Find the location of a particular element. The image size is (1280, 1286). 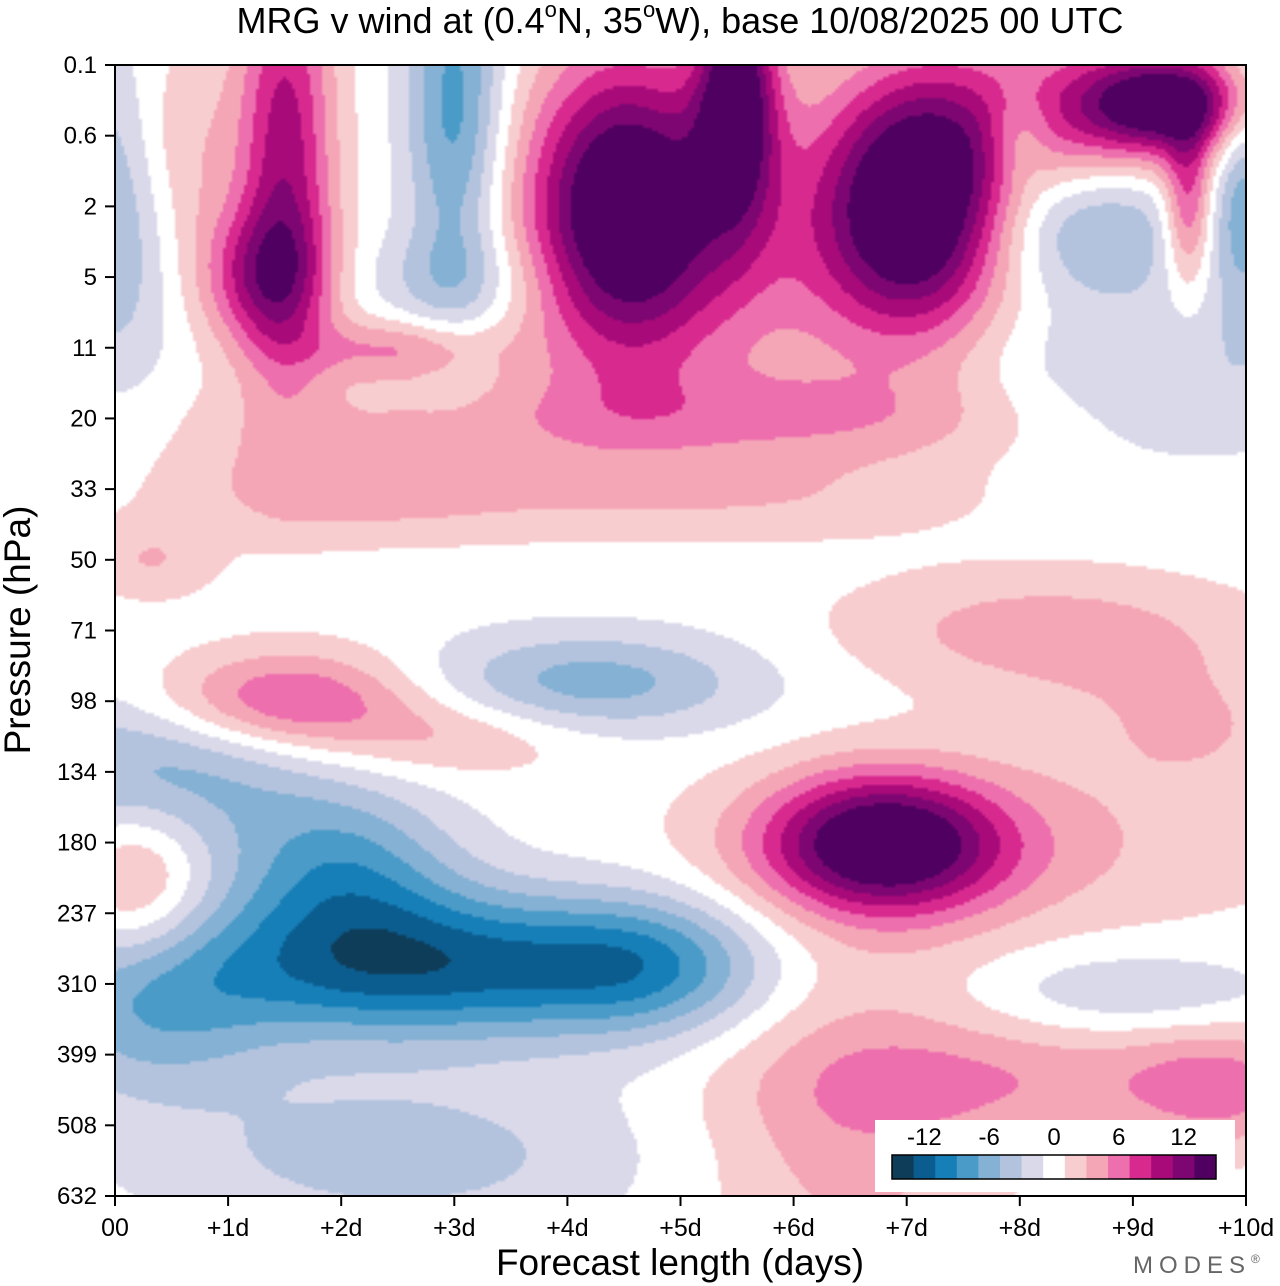

x-tick-label: +2d is located at coordinates (341, 1228).